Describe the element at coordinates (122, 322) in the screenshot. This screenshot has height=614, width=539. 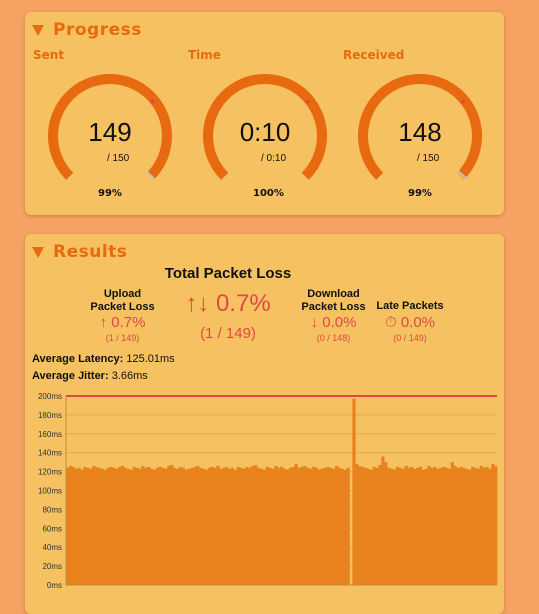
I see `upload-loss-value: ↑ 0.7%` at that location.